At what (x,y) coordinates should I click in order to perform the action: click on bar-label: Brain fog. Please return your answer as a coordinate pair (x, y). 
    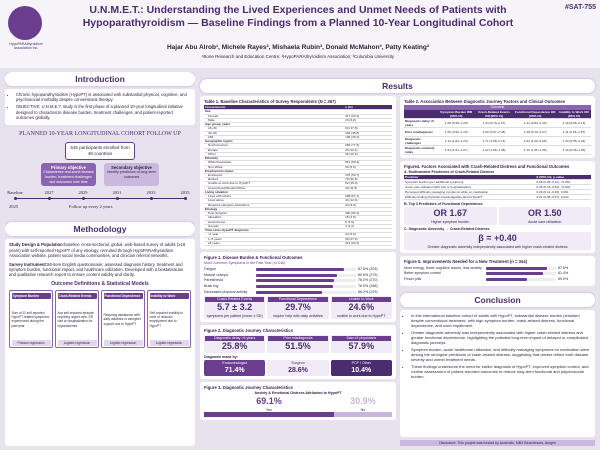
    Looking at the image, I should click on (211, 286).